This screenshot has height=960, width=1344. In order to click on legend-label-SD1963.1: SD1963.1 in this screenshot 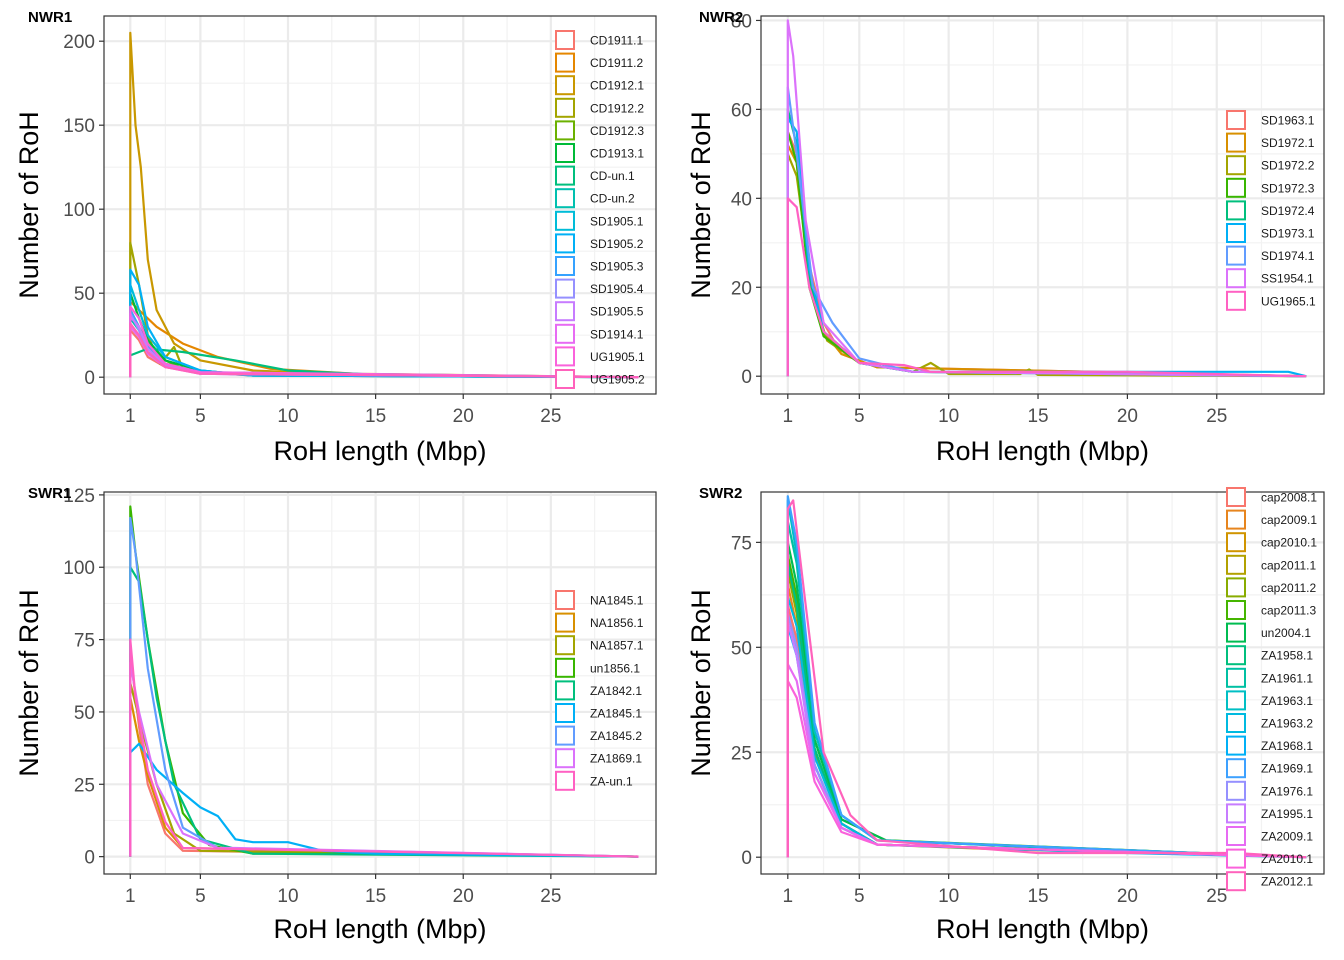, I will do `click(1288, 121)`.